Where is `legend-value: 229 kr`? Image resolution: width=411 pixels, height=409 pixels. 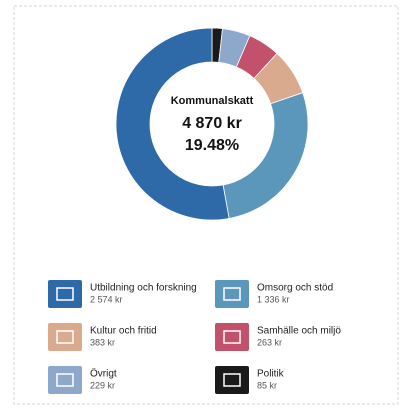 legend-value: 229 kr is located at coordinates (102, 385).